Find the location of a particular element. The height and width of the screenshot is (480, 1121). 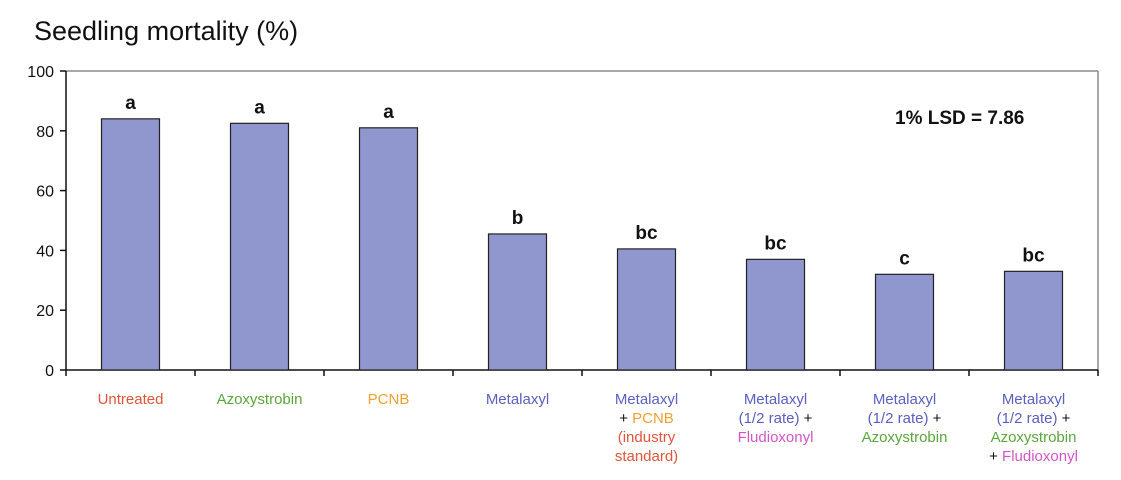

category-label-line: (industry is located at coordinates (647, 437).